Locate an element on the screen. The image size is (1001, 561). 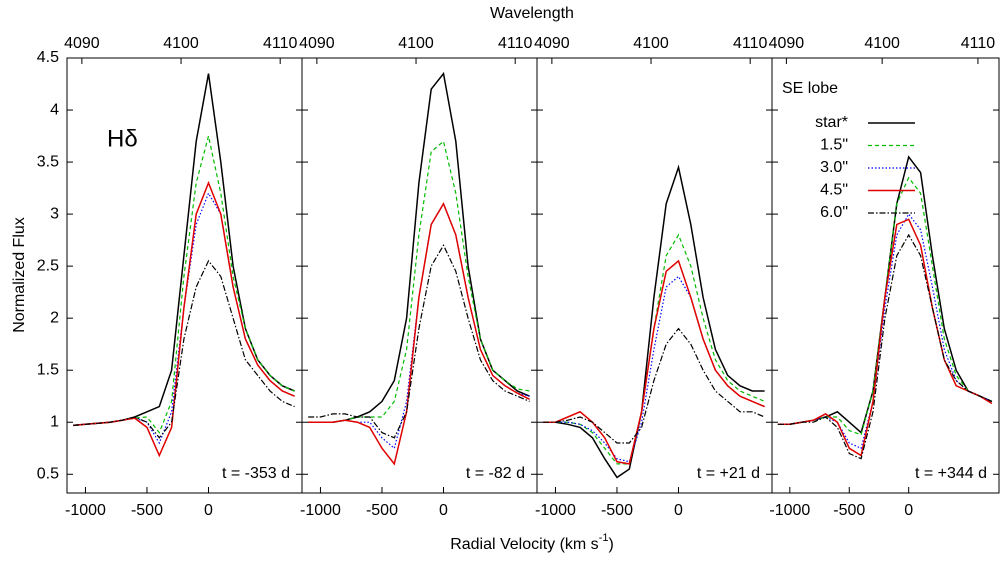
legend-title: SE lobe is located at coordinates (810, 88).